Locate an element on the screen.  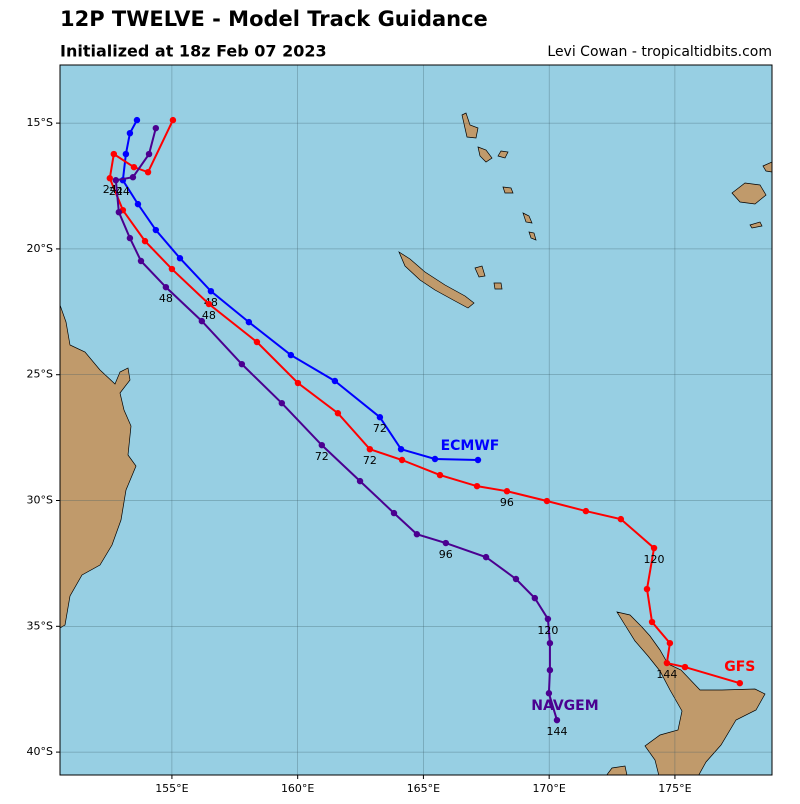
title: 12P TWELVE - Model Track Guidance is located at coordinates (274, 19).